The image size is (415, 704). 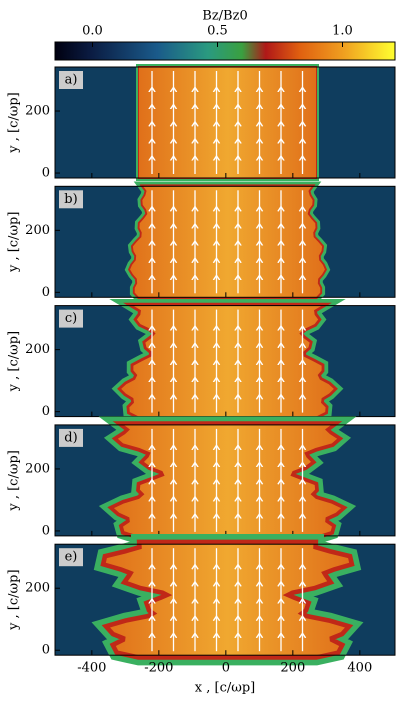 I want to click on panel-label: d), so click(x=70, y=437).